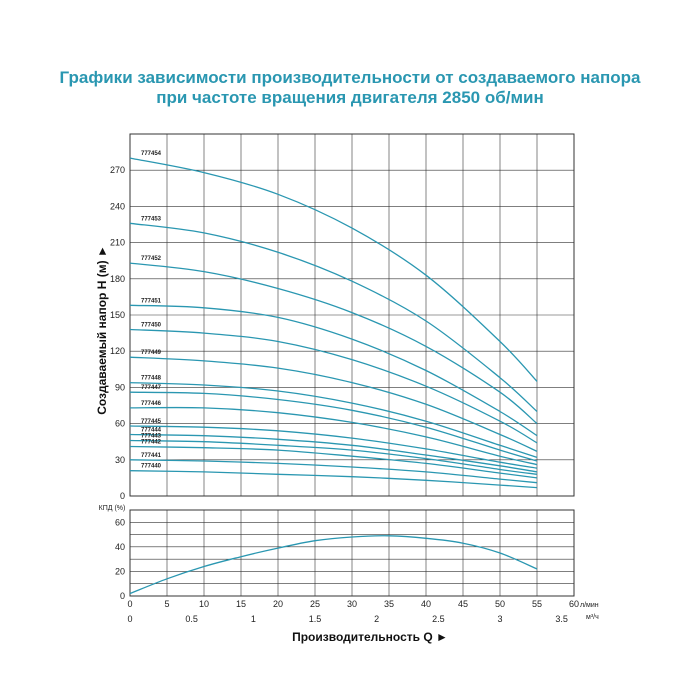 The height and width of the screenshot is (700, 700). What do you see at coordinates (376, 619) in the screenshot?
I see `x-tick-label-m3h: 2` at bounding box center [376, 619].